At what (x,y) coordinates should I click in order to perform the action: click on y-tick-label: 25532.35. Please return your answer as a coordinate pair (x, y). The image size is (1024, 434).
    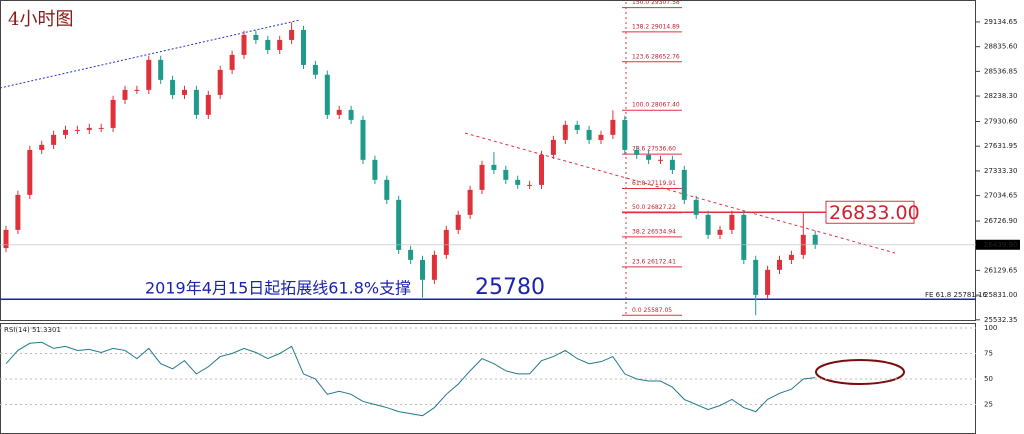
    Looking at the image, I should click on (1000, 320).